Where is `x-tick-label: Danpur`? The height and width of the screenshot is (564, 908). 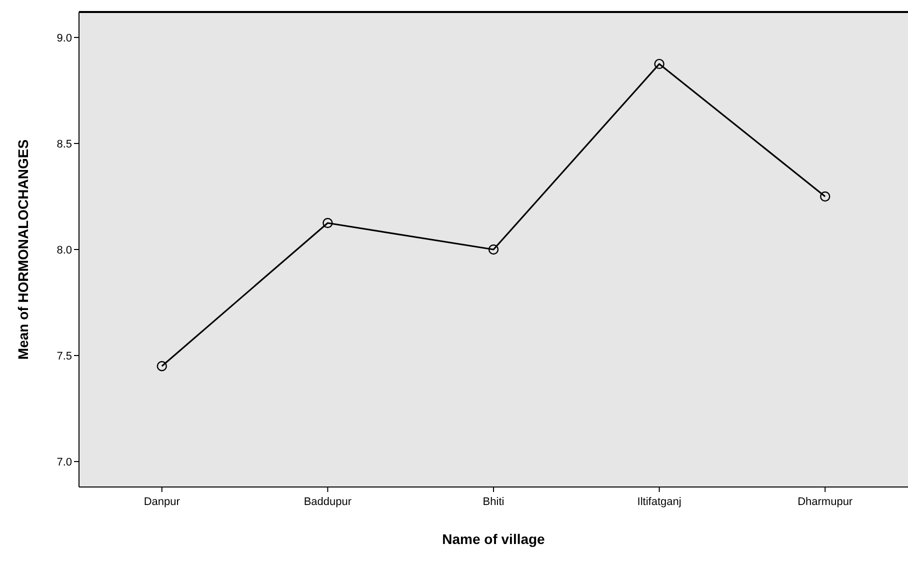
x-tick-label: Danpur is located at coordinates (162, 502).